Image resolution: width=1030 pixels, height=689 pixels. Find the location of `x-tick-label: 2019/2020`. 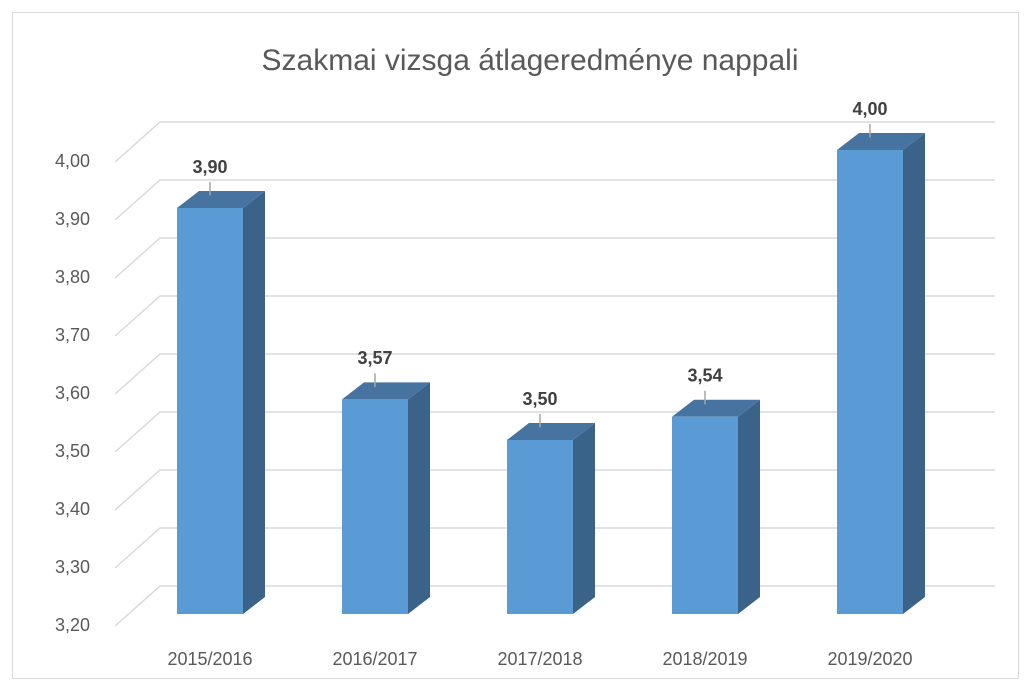

x-tick-label: 2019/2020 is located at coordinates (869, 659).